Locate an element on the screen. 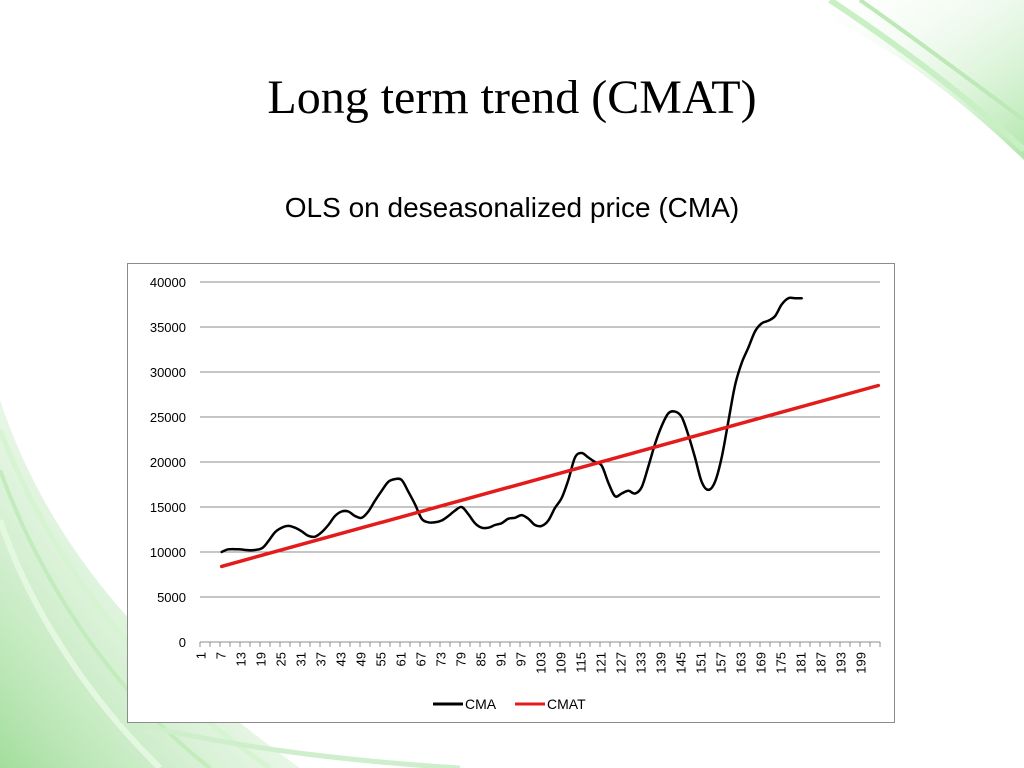 This screenshot has height=768, width=1024. y-tick-label: 15000 is located at coordinates (168, 507).